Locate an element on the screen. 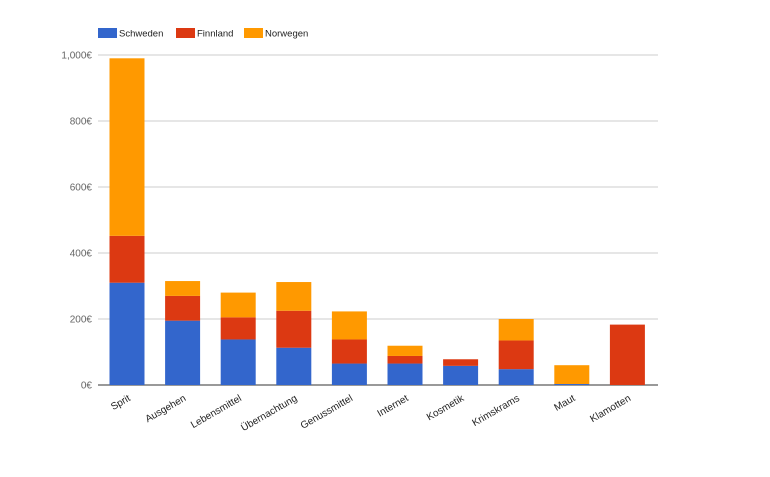  y-tick-label: 0€ is located at coordinates (87, 386).